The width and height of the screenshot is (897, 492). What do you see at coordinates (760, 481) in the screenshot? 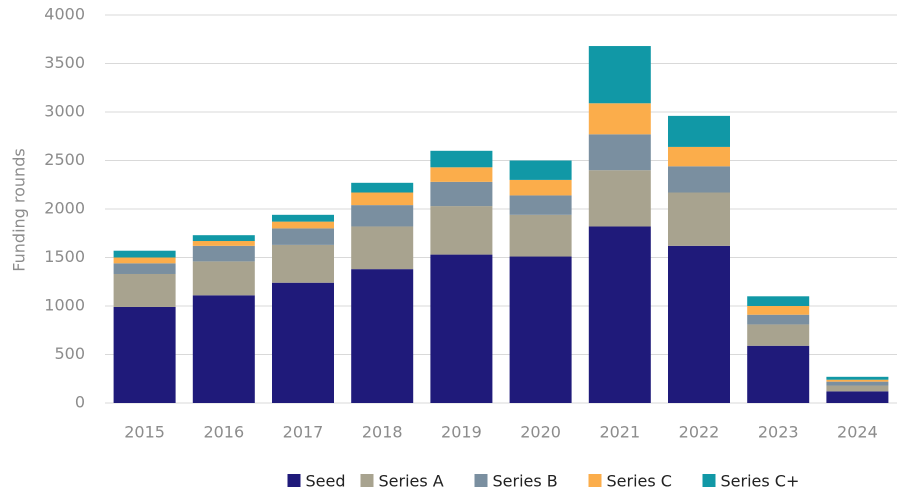
I see `legend-label: Series C+` at bounding box center [760, 481].